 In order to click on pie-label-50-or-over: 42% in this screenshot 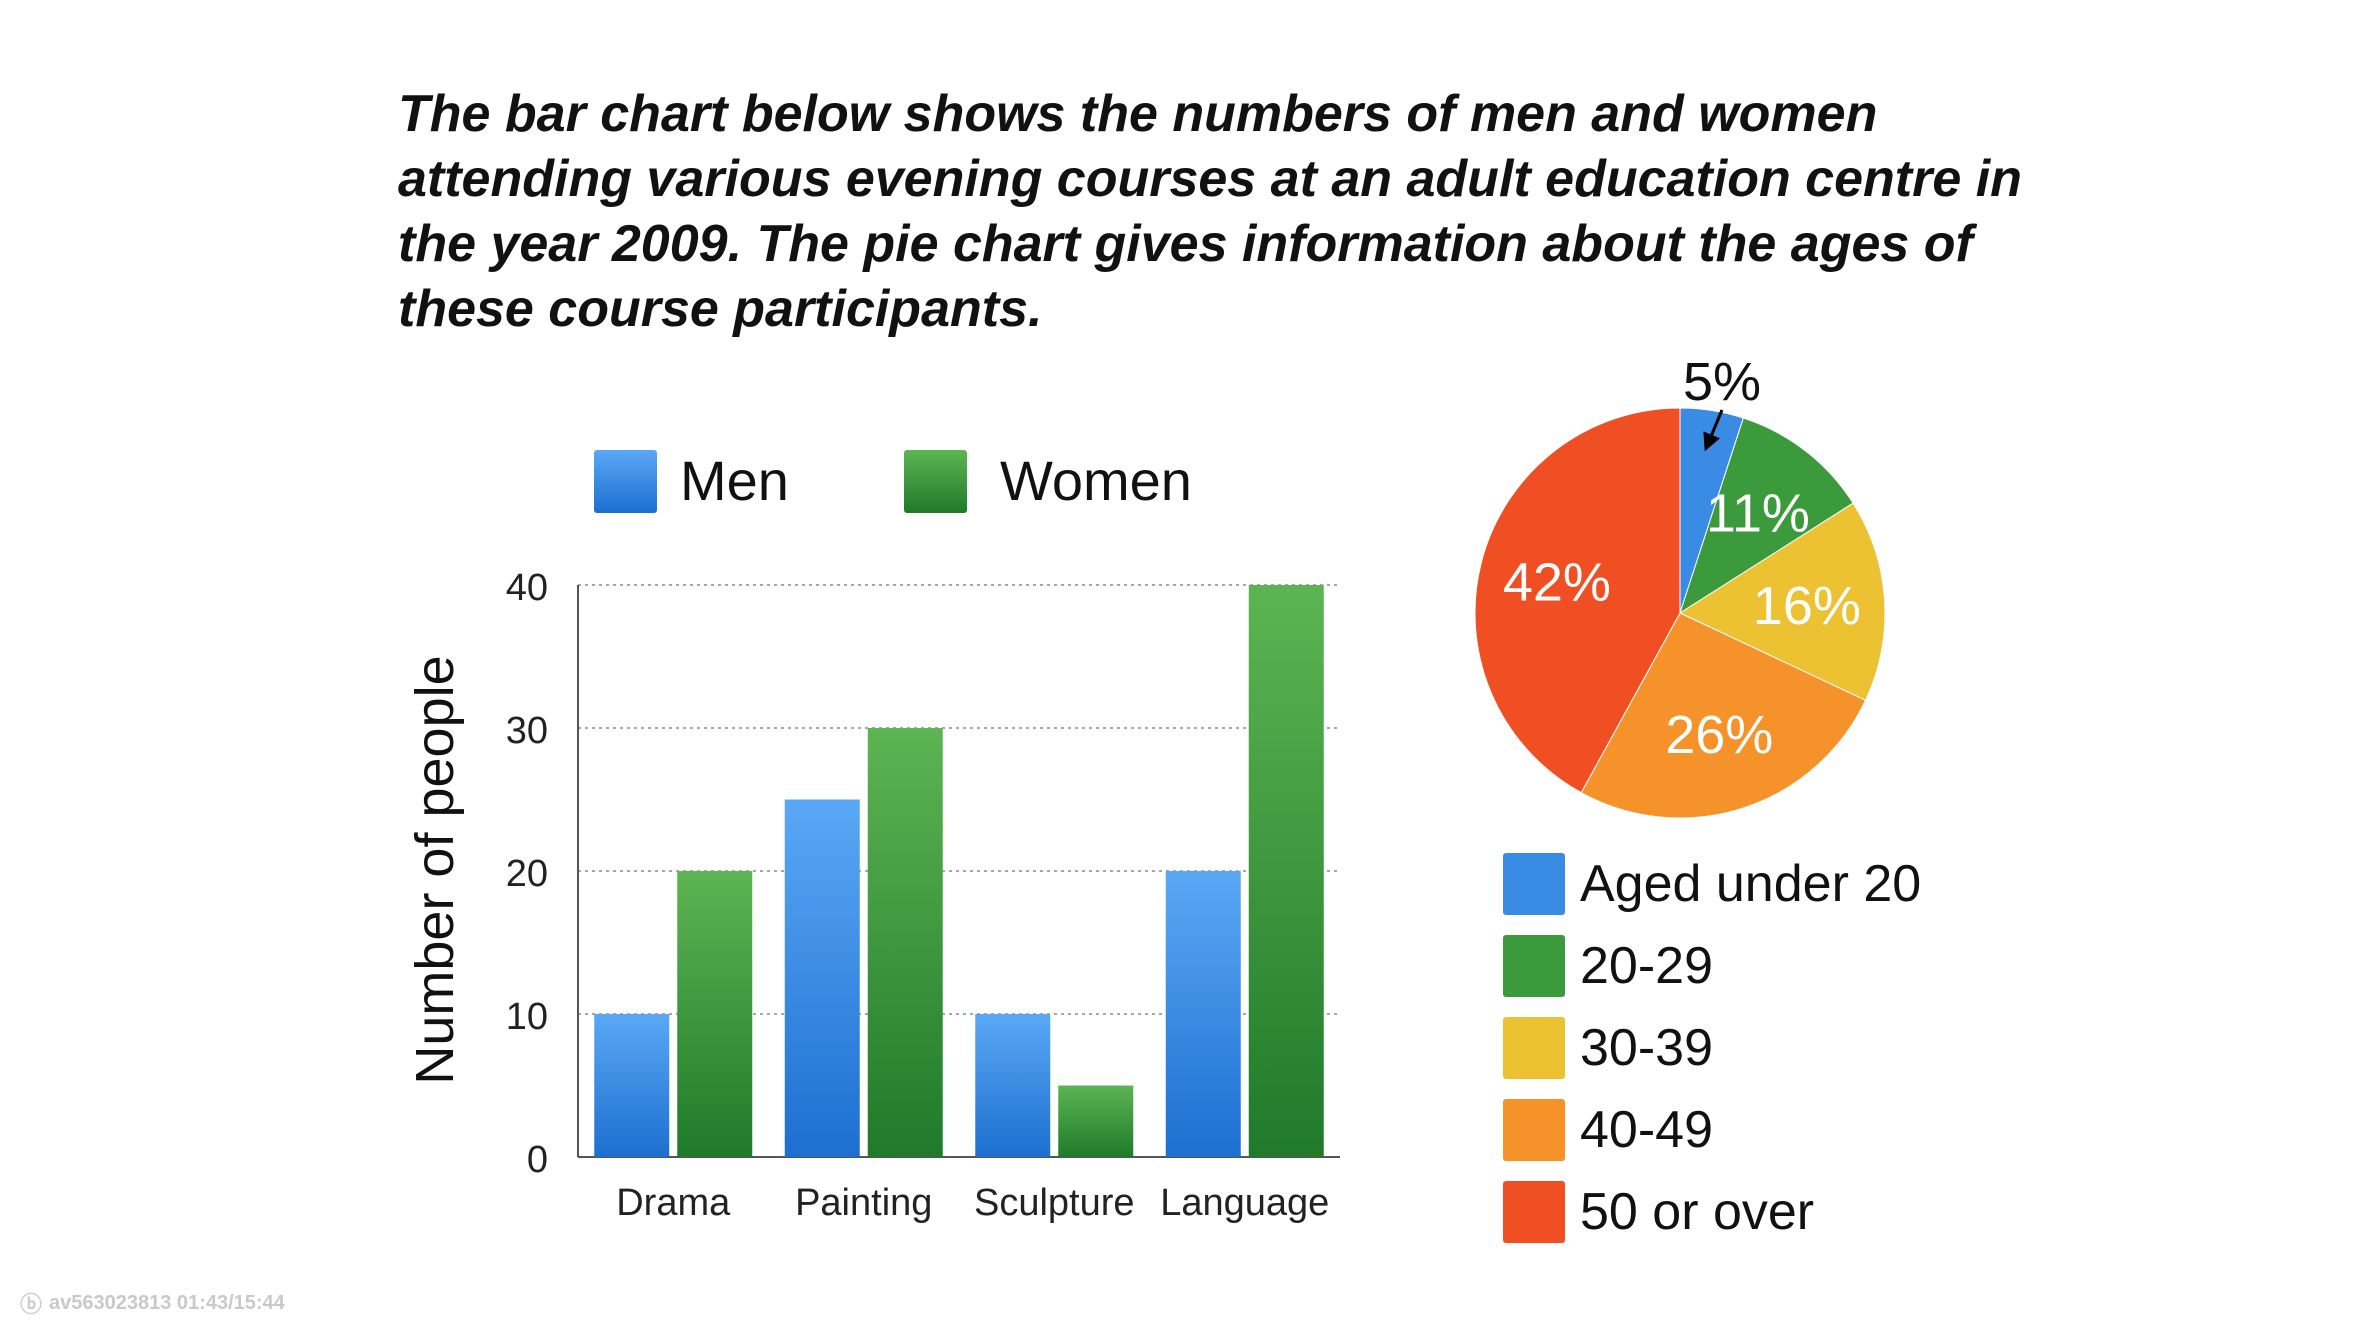, I will do `click(1557, 582)`.